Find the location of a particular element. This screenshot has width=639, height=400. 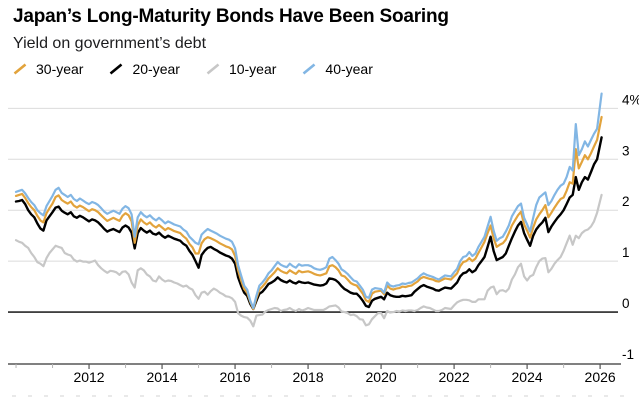

chart-subtitle: Yield on government’s debt is located at coordinates (110, 43).